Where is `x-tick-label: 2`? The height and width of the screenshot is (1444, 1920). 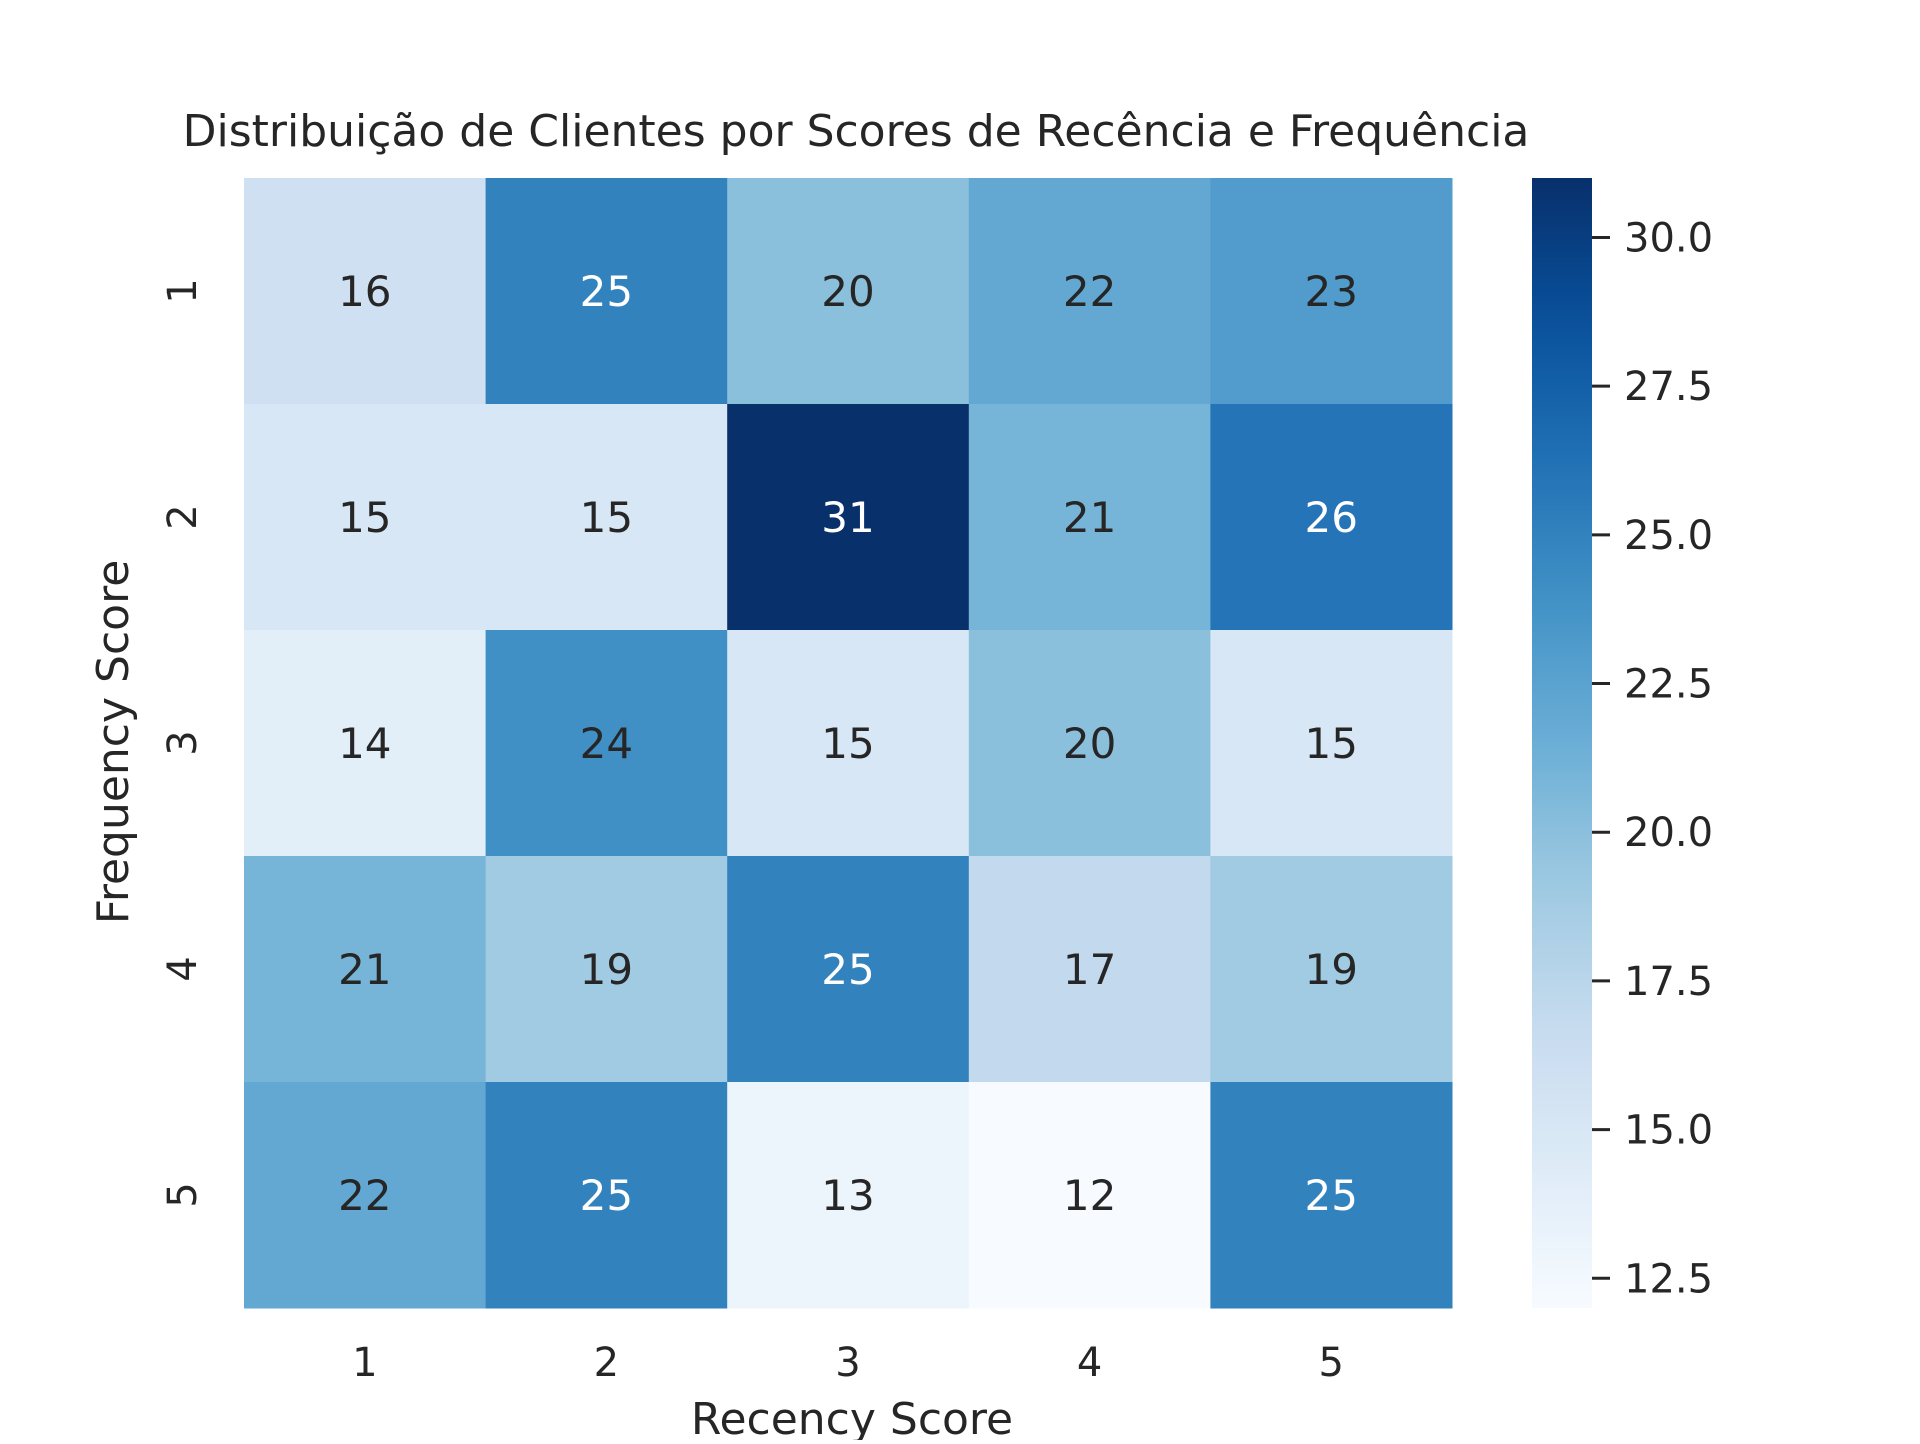 x-tick-label: 2 is located at coordinates (606, 1363).